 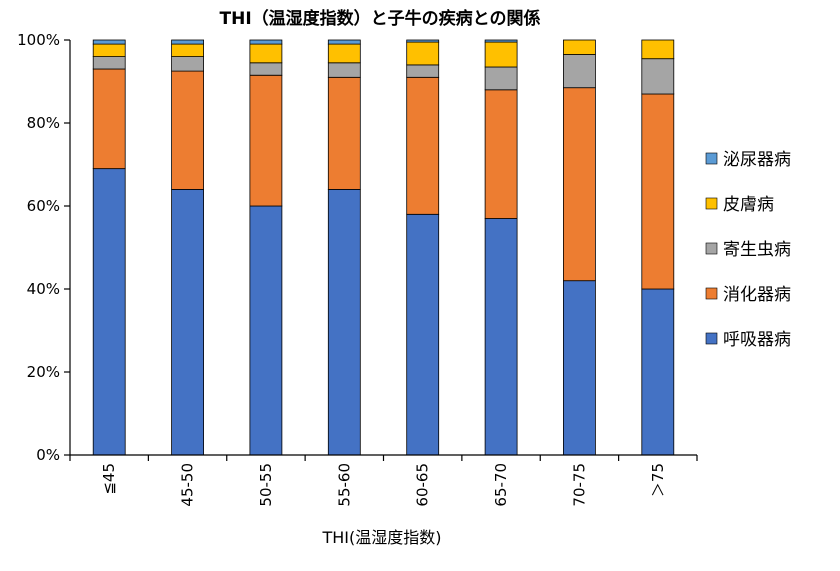 I want to click on y-tick-label: 0%, so click(x=48, y=455).